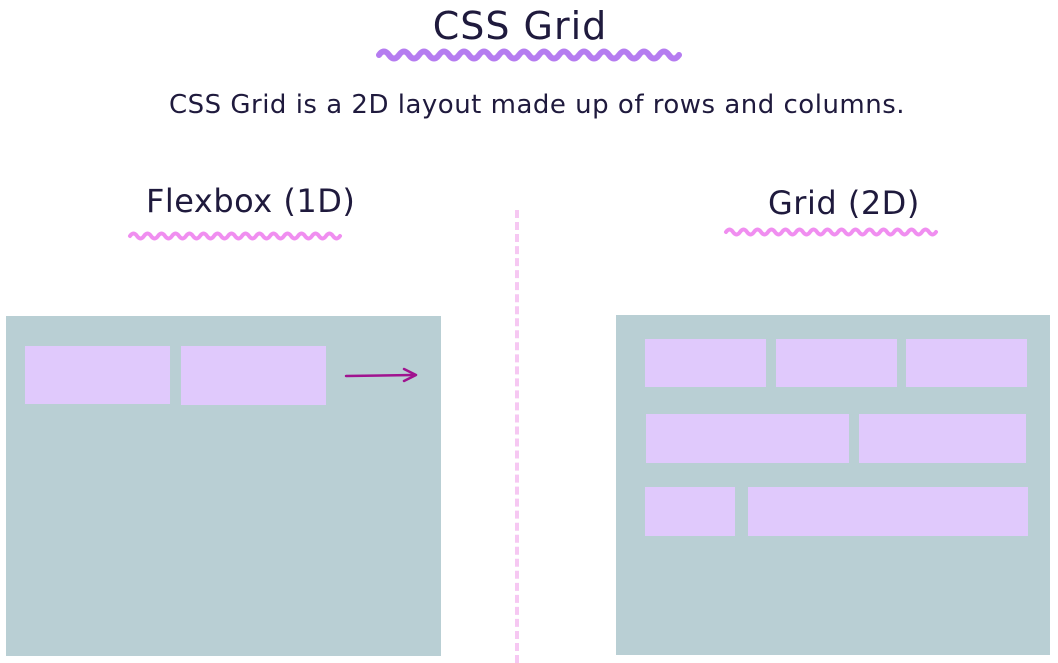 The width and height of the screenshot is (1058, 663). I want to click on dashed-divider, so click(517, 436).